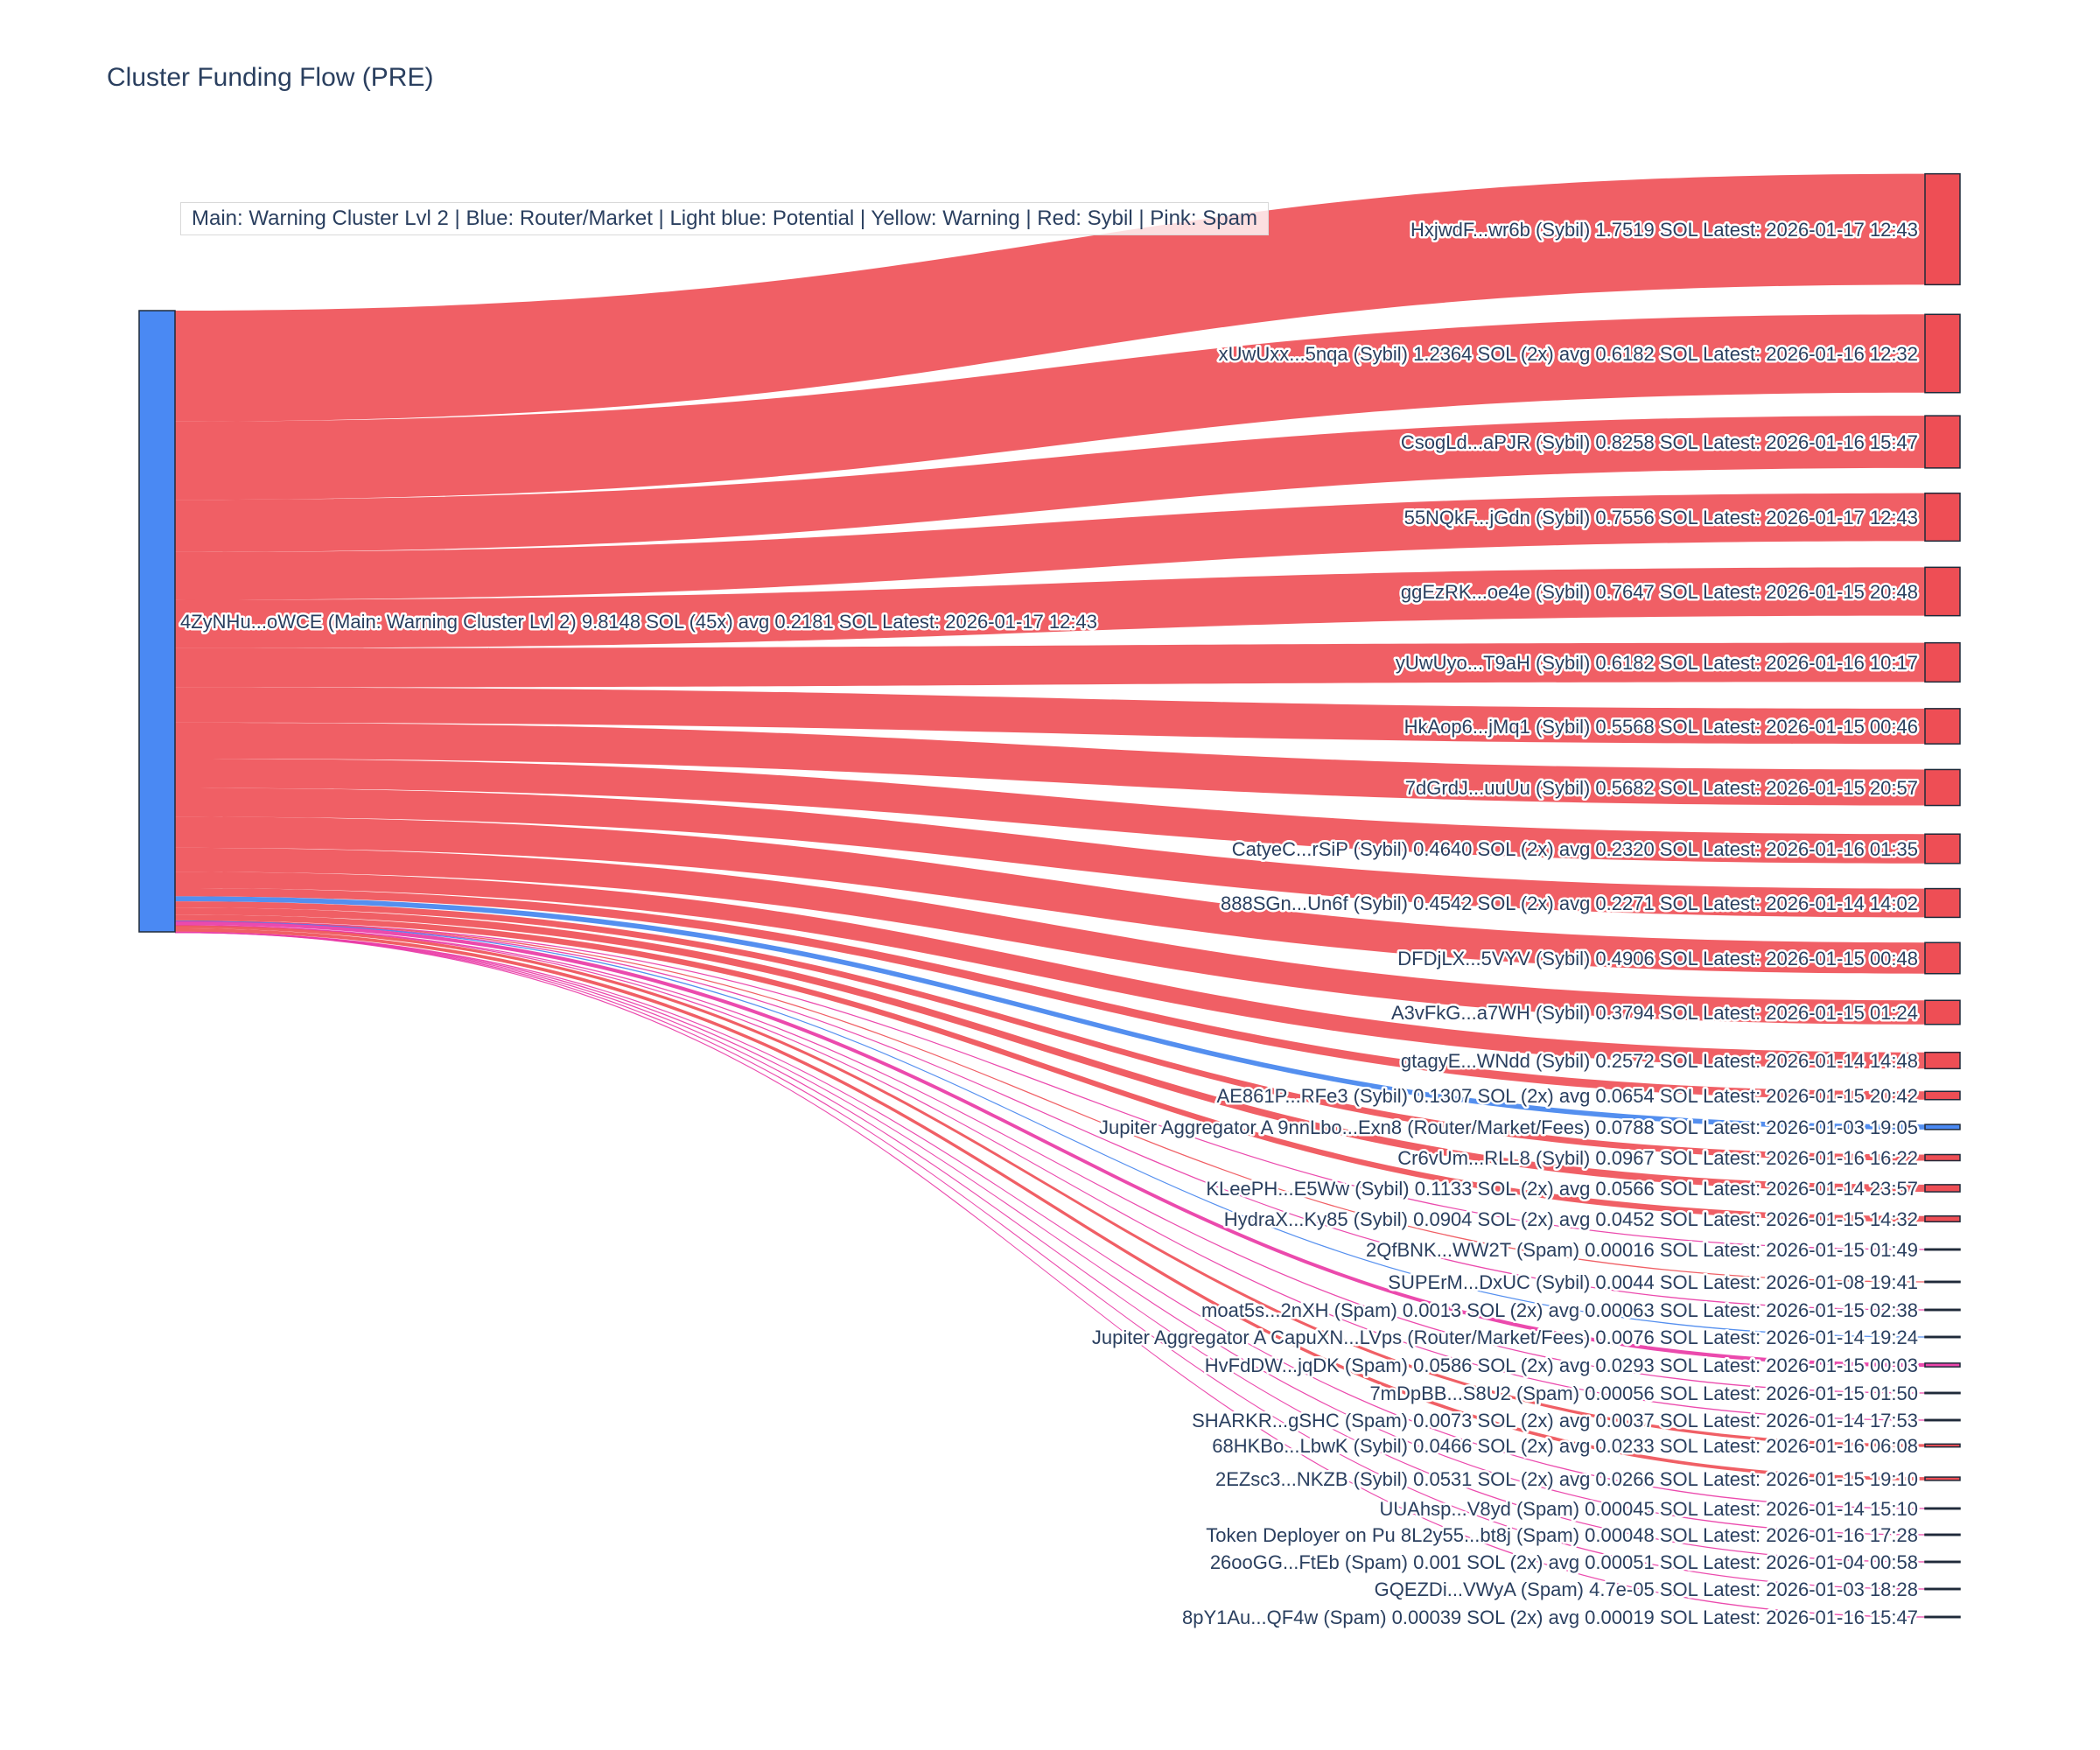 This screenshot has height=1750, width=2100. What do you see at coordinates (1942, 787) in the screenshot?
I see `sankey-node-7dGrdJ...uuUu` at bounding box center [1942, 787].